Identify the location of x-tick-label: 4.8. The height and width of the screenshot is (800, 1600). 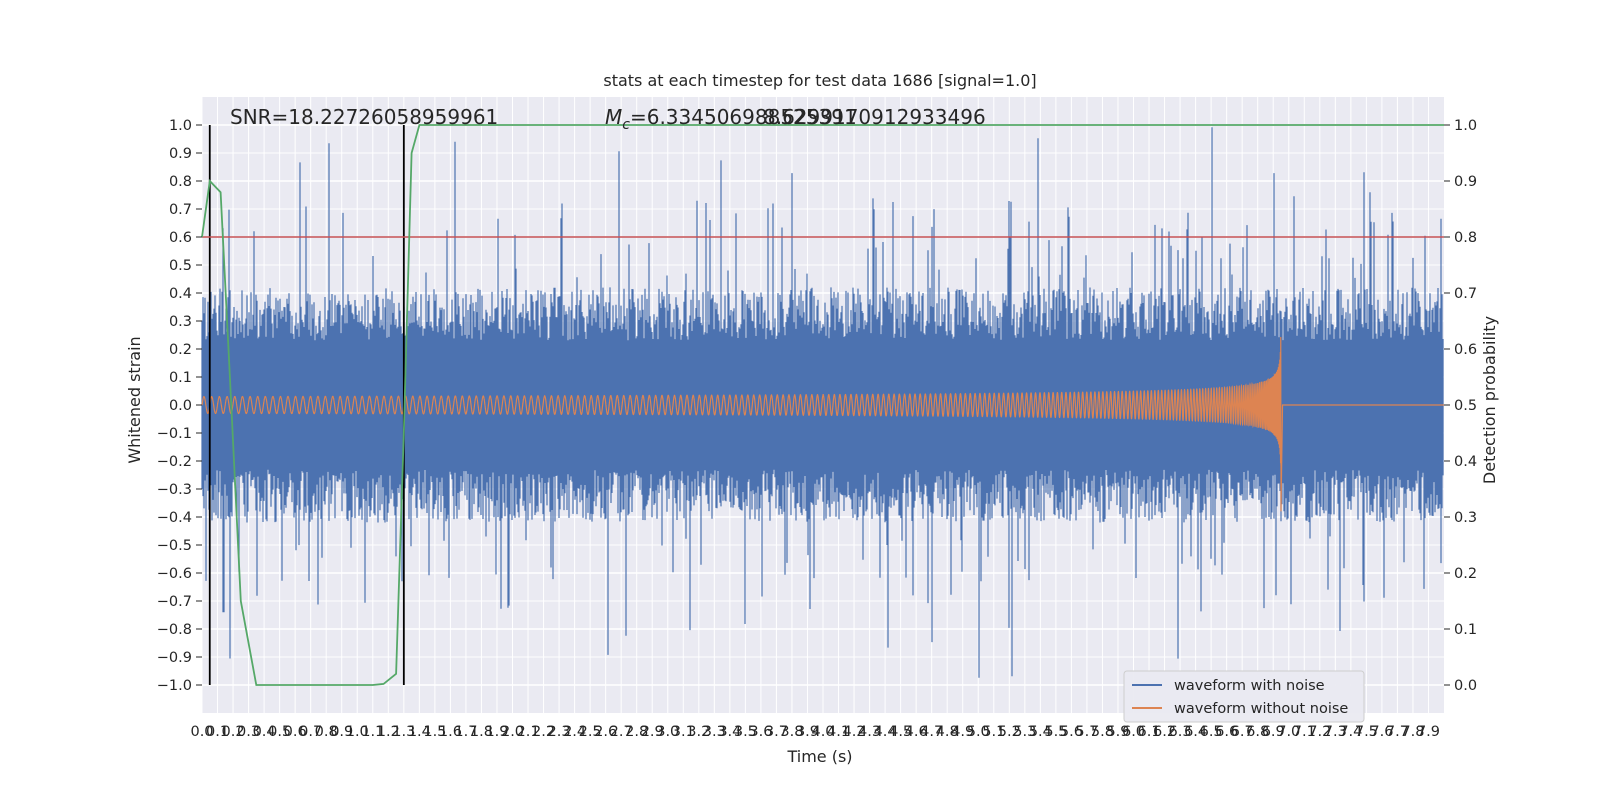
(947, 732).